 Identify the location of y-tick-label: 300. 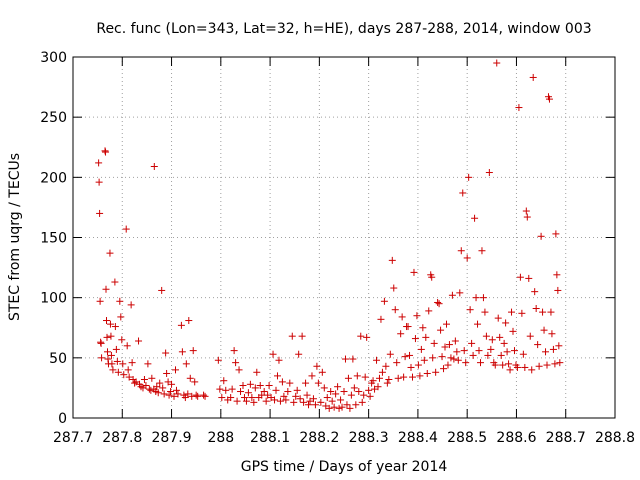
(53, 58).